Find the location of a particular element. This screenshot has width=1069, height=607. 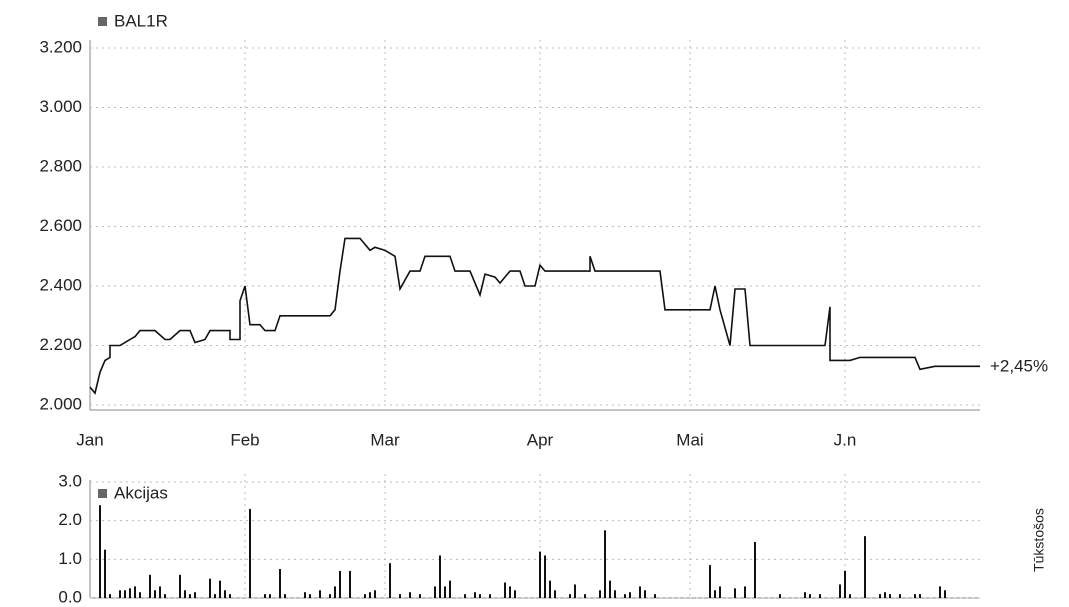

x-tick-label: Mar is located at coordinates (385, 439).